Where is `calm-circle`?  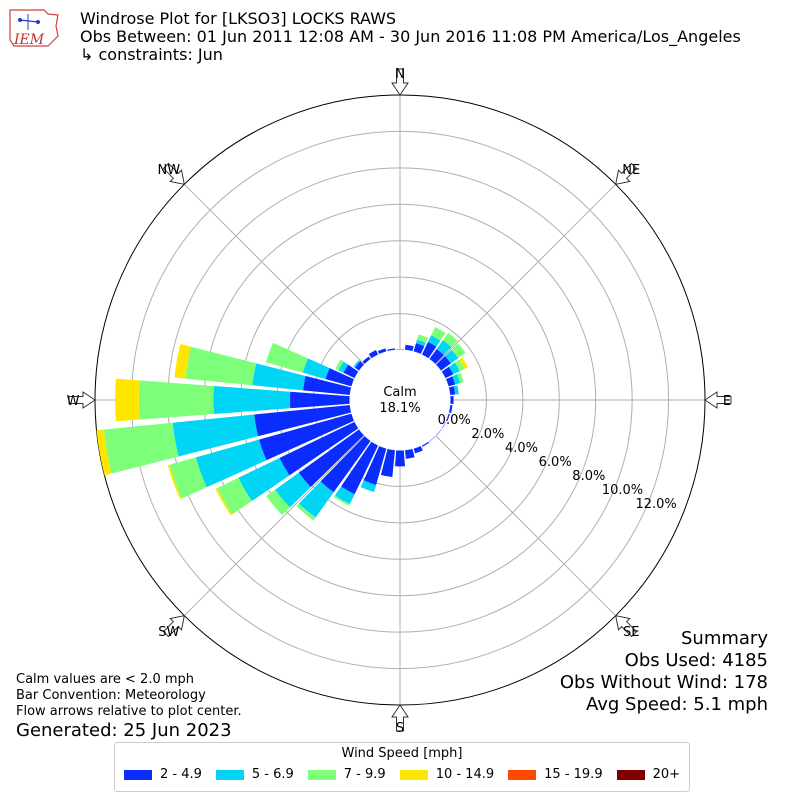 calm-circle is located at coordinates (400, 400).